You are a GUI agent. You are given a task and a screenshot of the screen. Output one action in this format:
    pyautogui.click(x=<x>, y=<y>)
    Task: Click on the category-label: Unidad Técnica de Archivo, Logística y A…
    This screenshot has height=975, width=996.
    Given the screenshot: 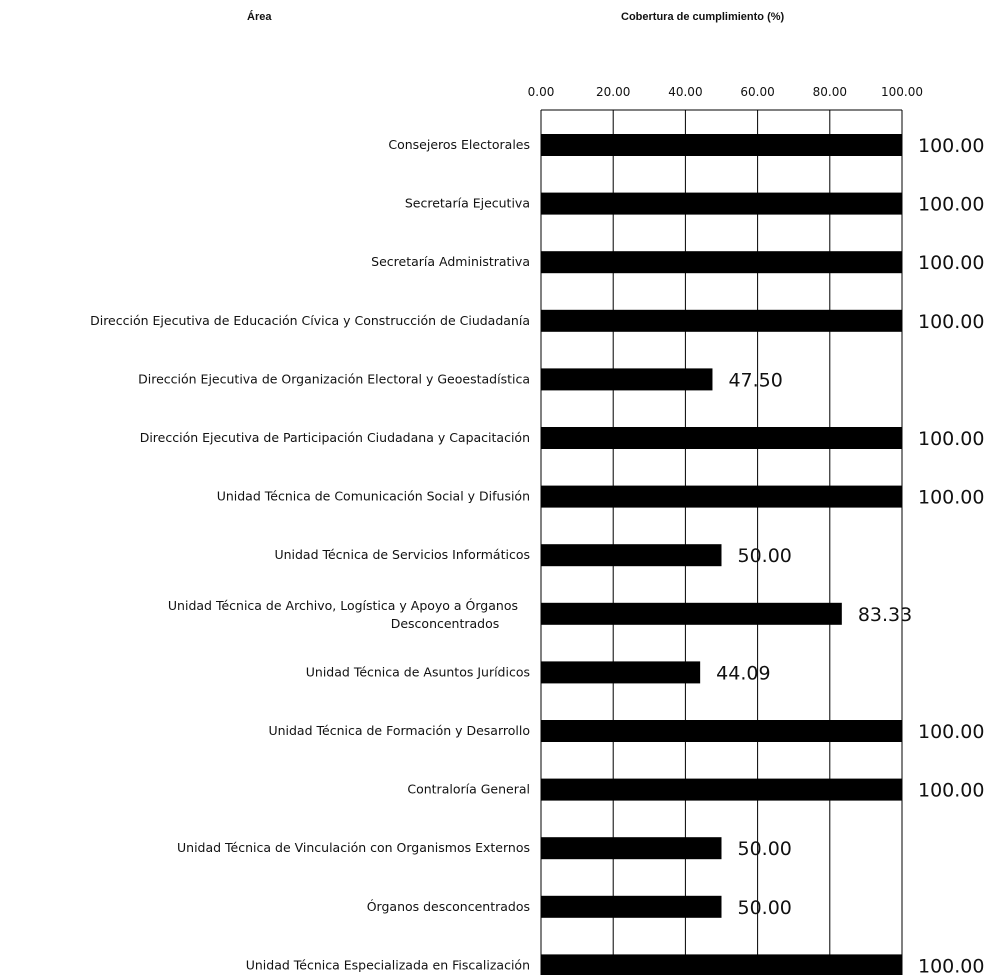 What is the action you would take?
    pyautogui.click(x=343, y=614)
    